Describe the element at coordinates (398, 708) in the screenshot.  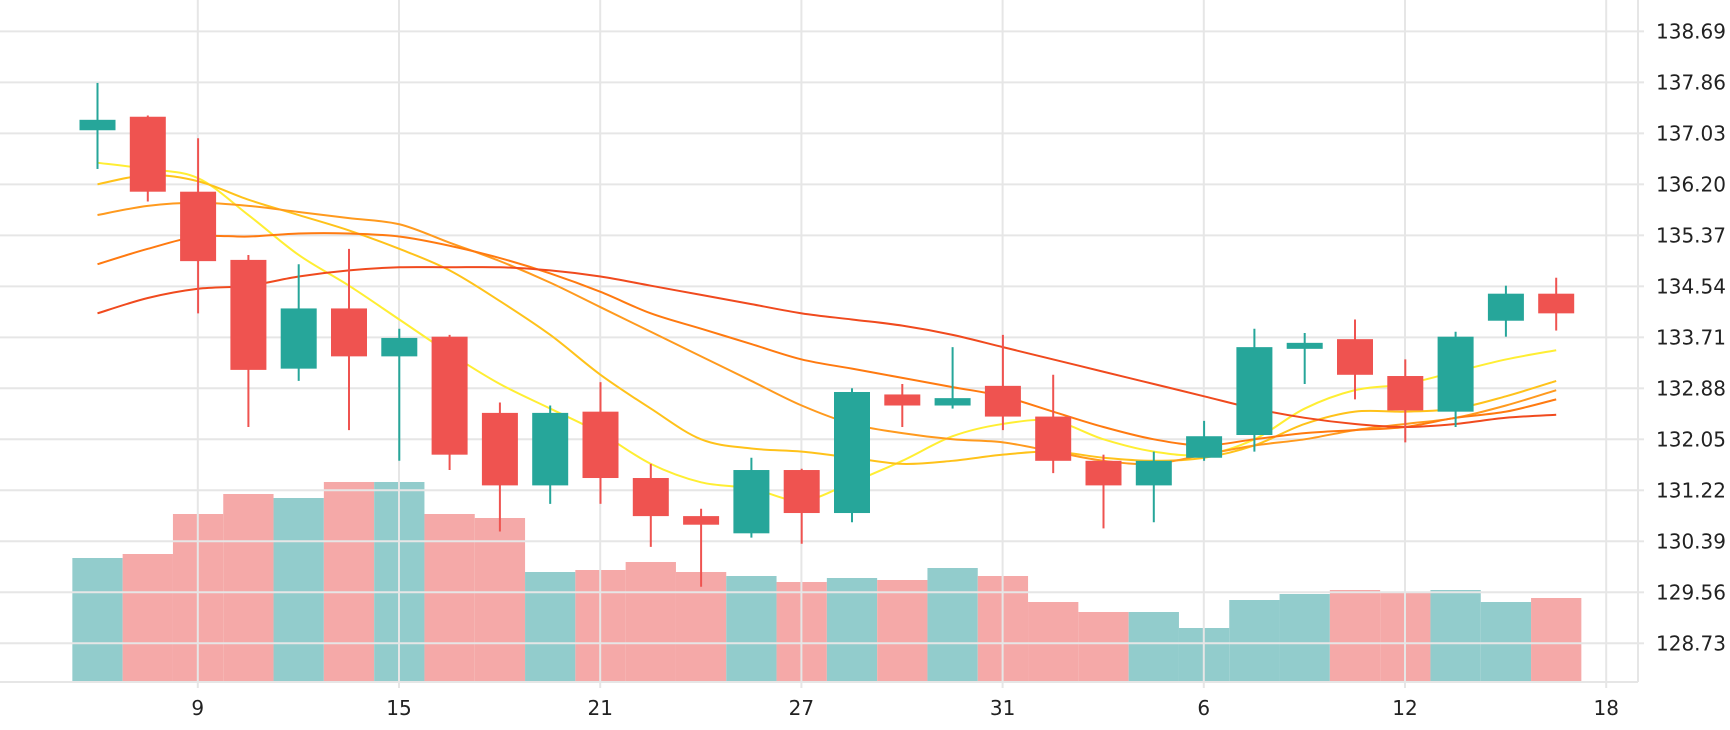
I see `x-tick-label: 15` at that location.